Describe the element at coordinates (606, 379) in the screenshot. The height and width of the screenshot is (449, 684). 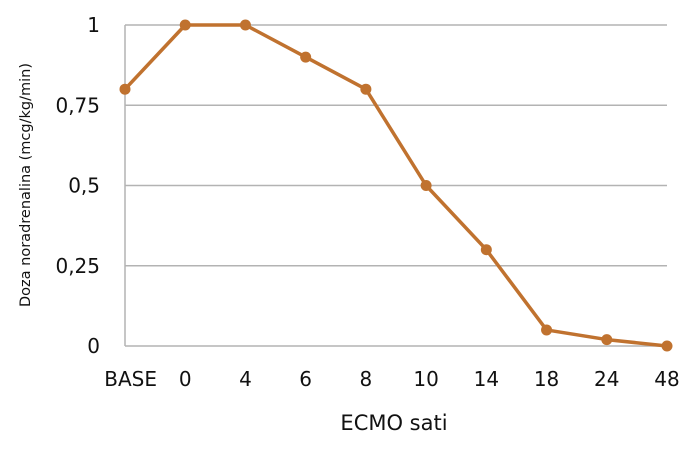
I see `x-tick-label: 24` at that location.